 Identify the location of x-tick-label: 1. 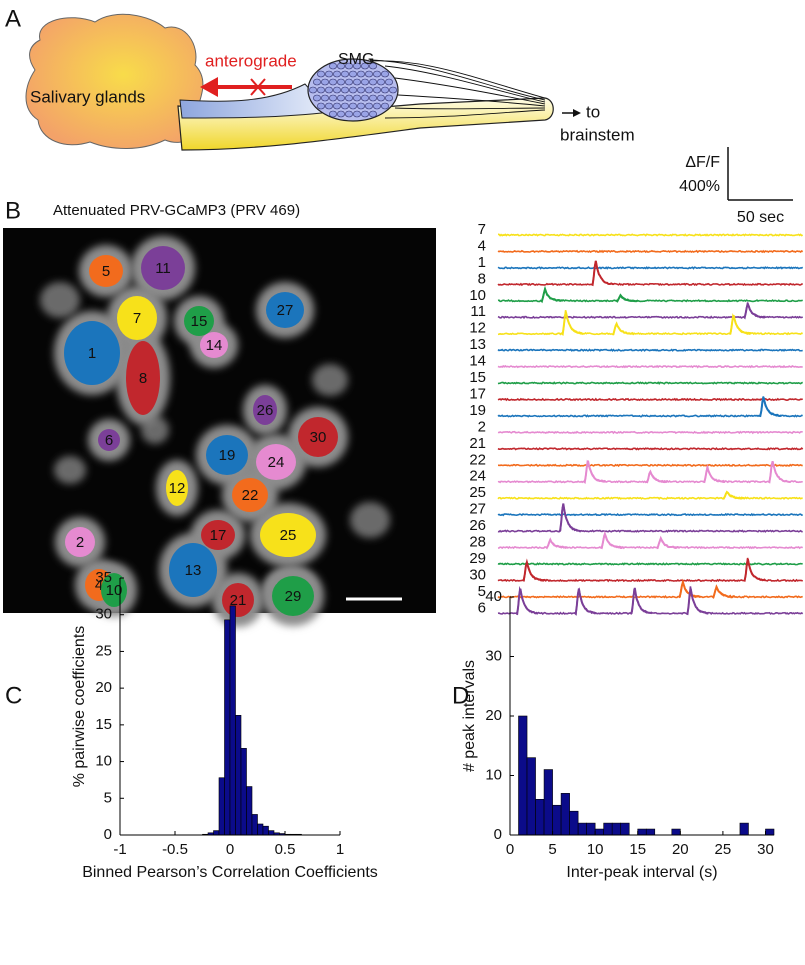
(340, 849).